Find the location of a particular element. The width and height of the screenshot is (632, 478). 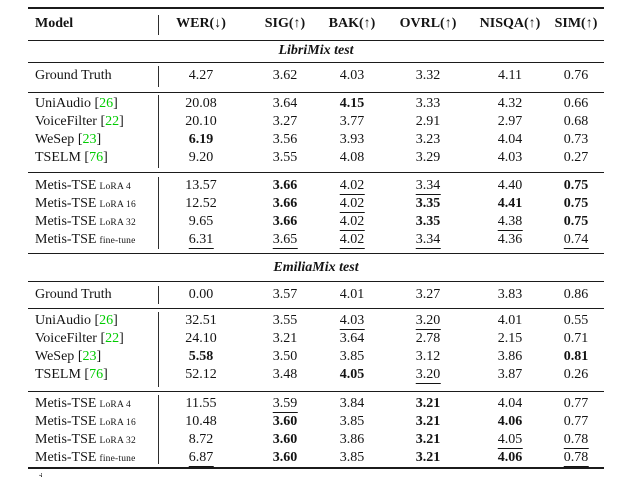

metric-value: 4.02 is located at coordinates (352, 186).